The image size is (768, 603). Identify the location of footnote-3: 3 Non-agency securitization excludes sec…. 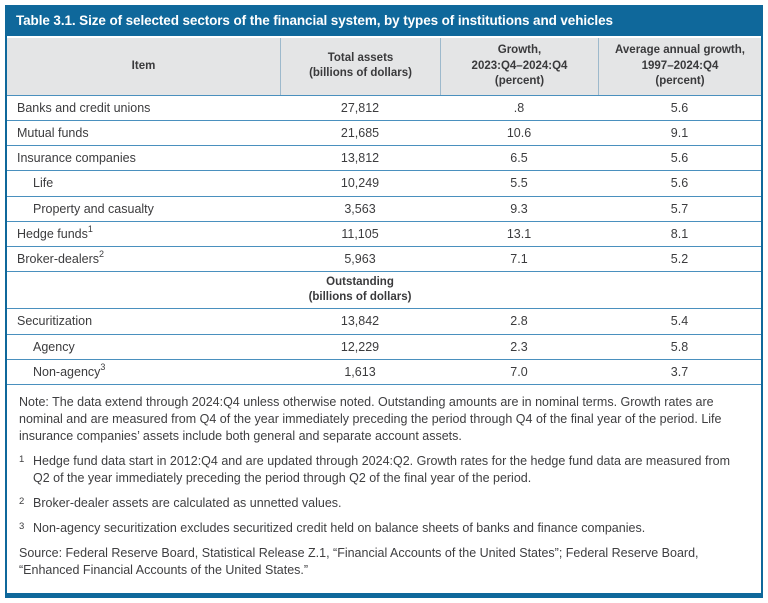
(384, 528).